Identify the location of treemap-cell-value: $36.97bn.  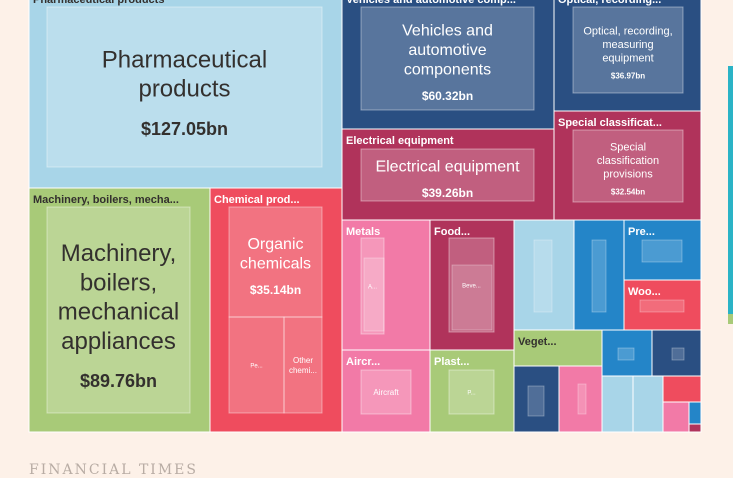
(628, 76).